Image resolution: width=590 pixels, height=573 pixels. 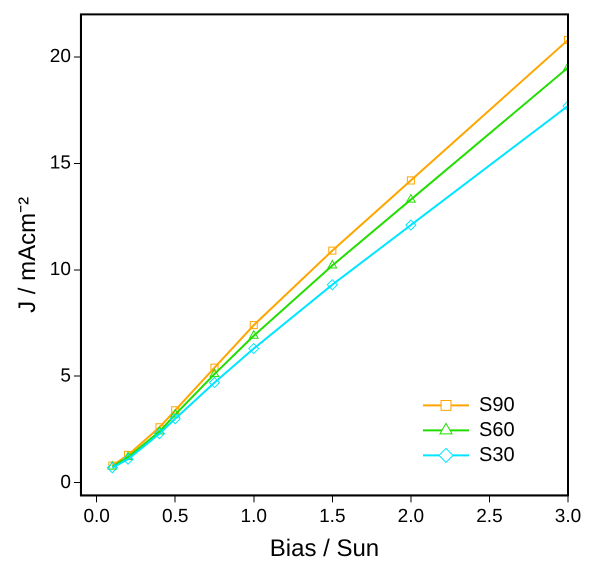 I want to click on y-tick-label: 10, so click(x=60, y=269).